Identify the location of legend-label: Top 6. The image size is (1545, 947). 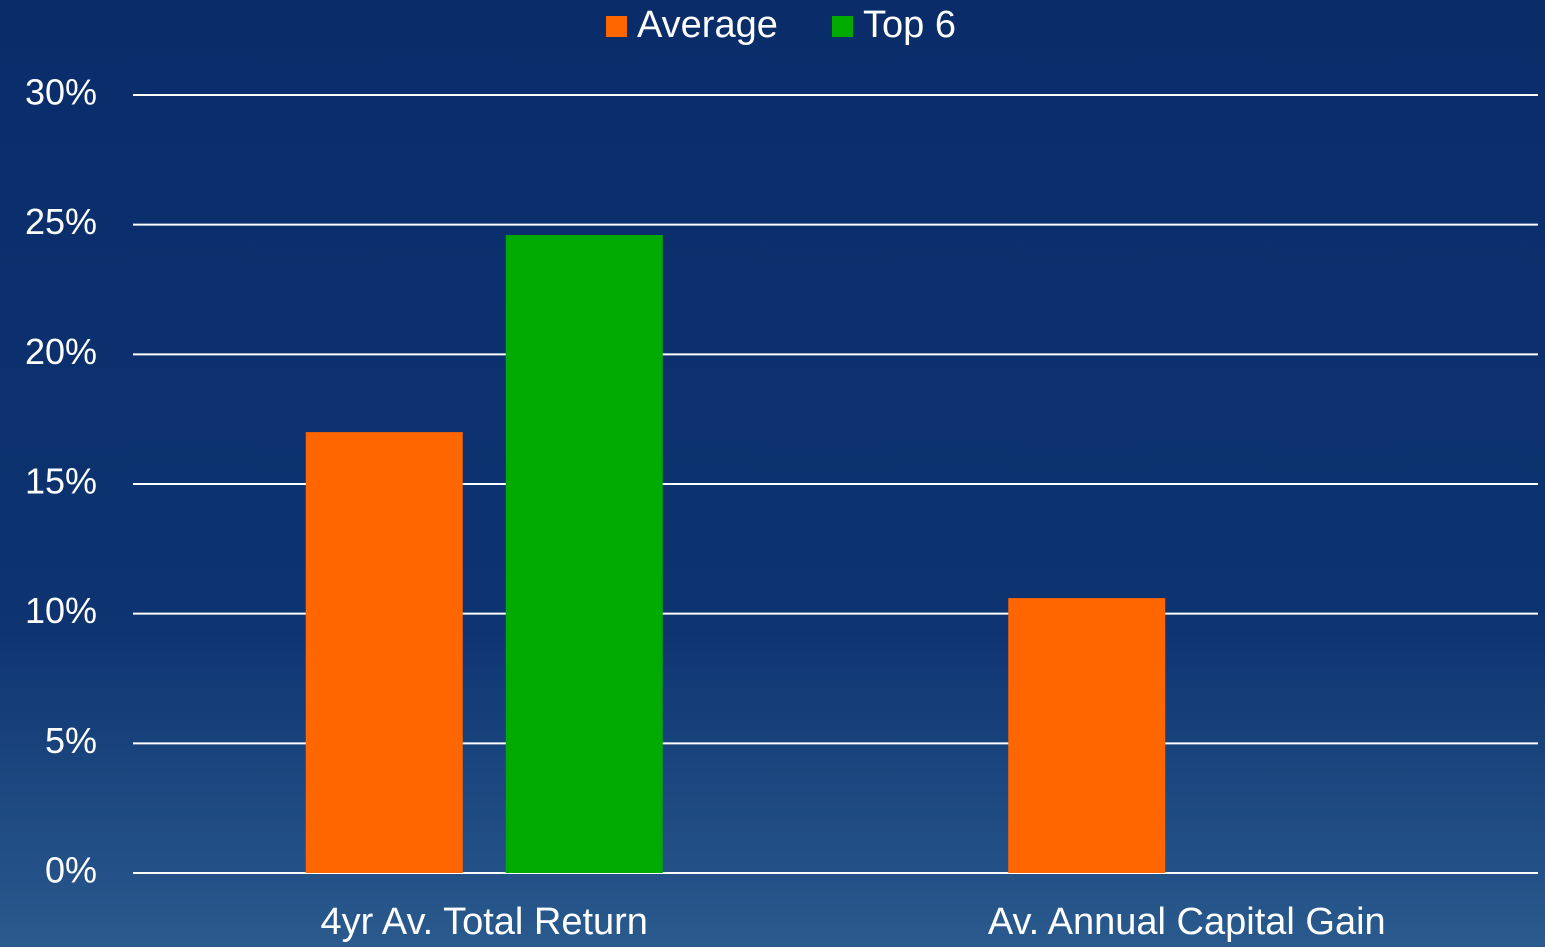
(909, 25).